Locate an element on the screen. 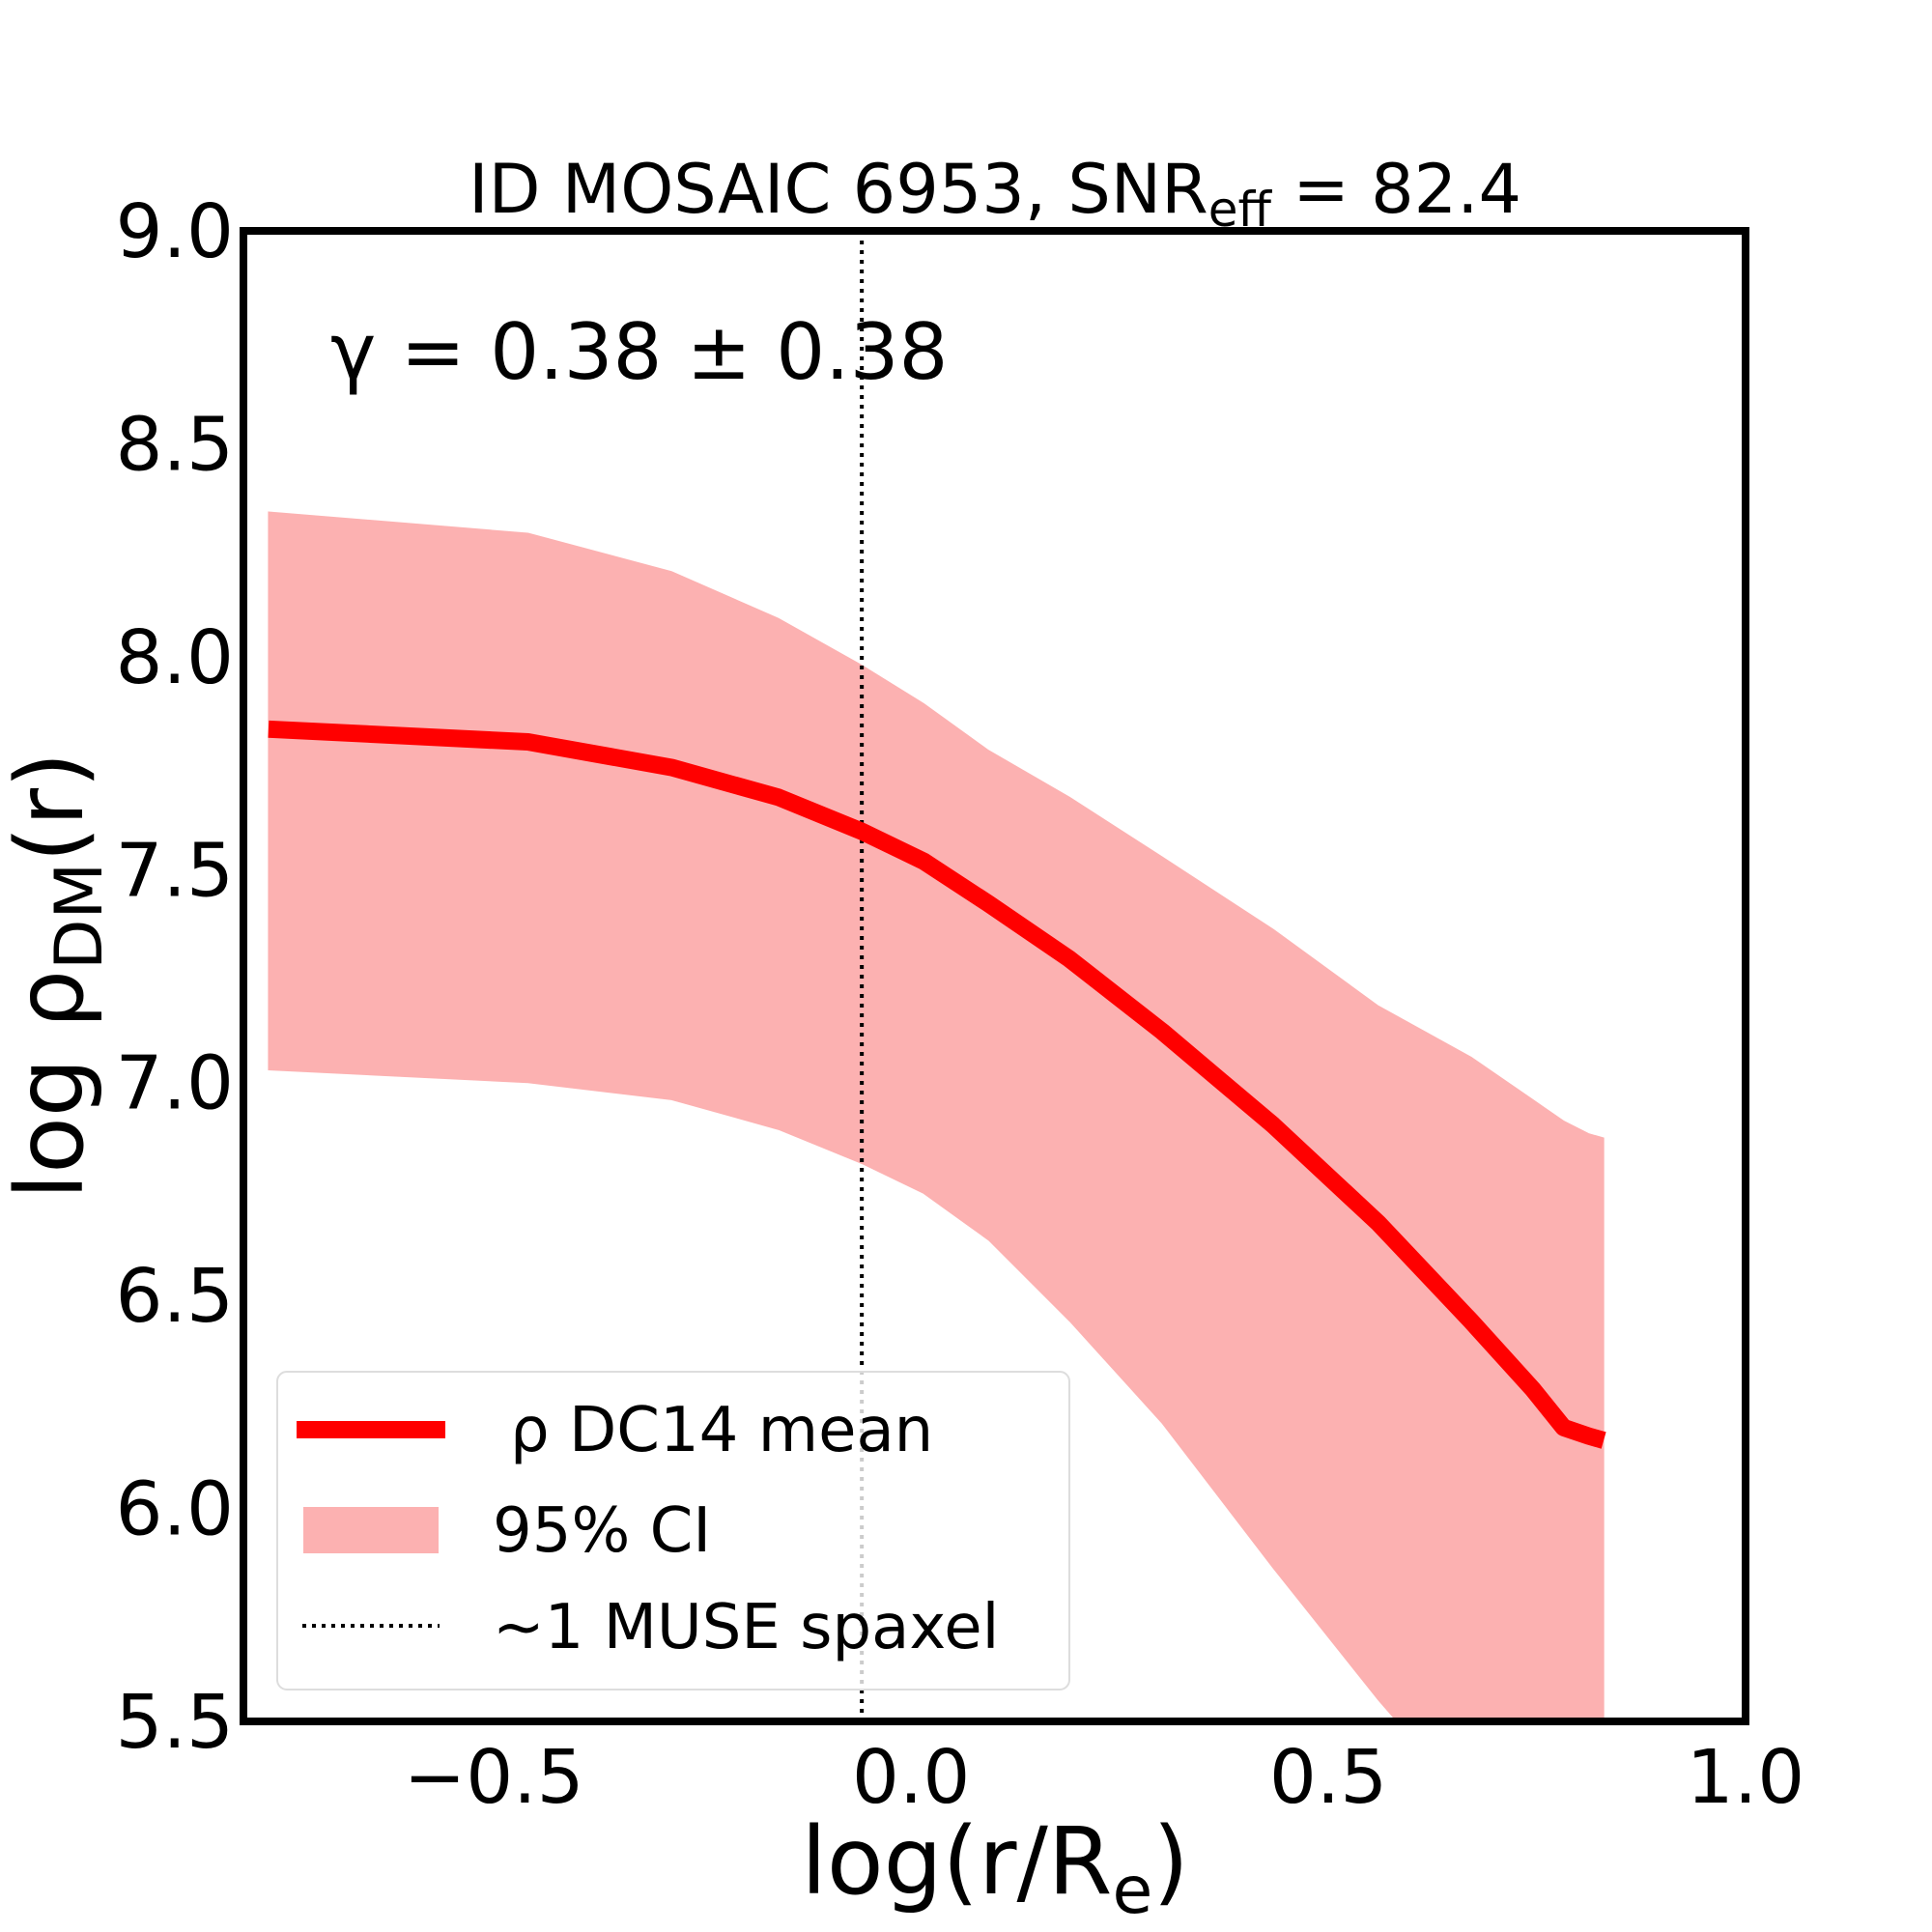 The width and height of the screenshot is (1932, 1932). y-tick-label: 7.0 is located at coordinates (175, 1084).